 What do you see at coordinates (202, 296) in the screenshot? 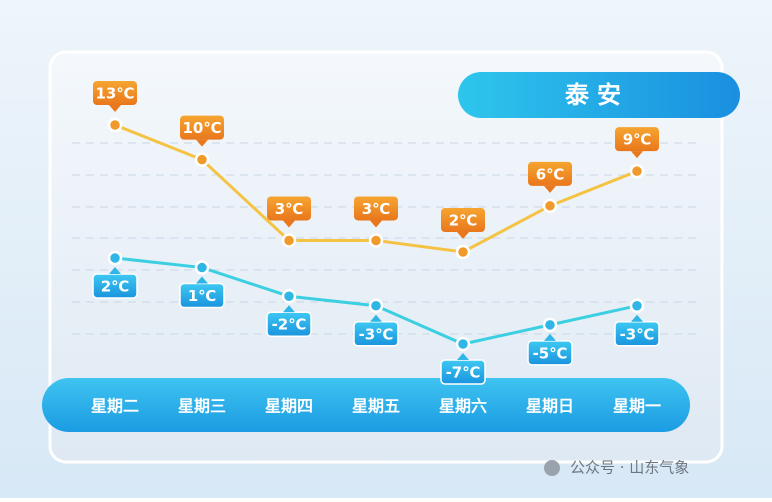
I see `data-label: 1℃` at bounding box center [202, 296].